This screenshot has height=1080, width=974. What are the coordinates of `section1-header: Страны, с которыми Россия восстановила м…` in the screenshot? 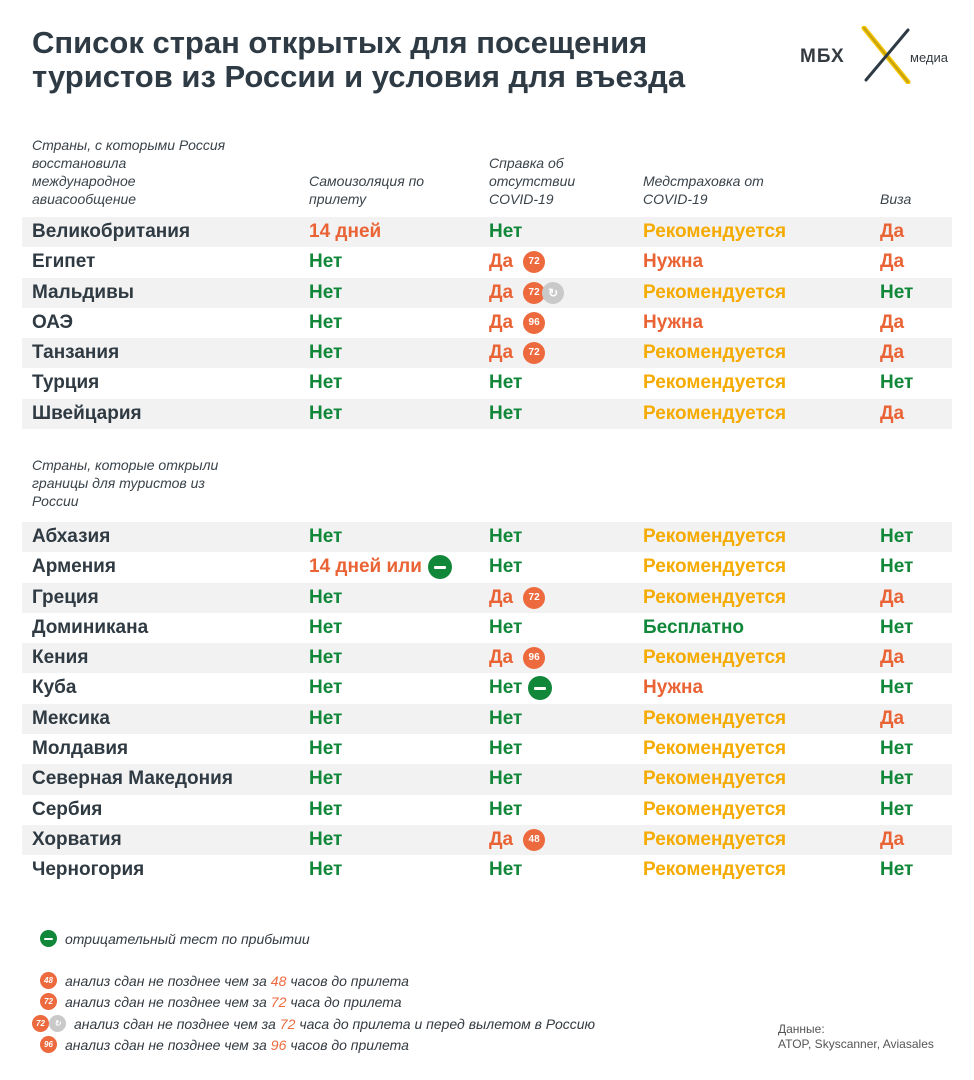 It's located at (129, 172).